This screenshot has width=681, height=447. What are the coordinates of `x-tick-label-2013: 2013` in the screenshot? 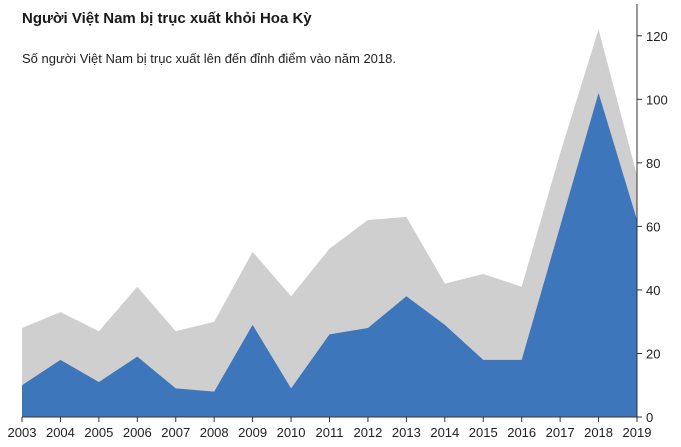 It's located at (406, 432).